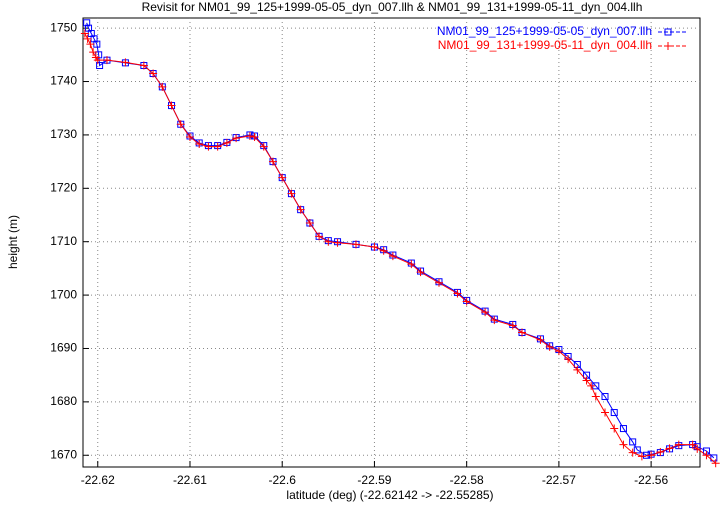 Image resolution: width=721 pixels, height=505 pixels. Describe the element at coordinates (190, 480) in the screenshot. I see `x-tick-label: -22.61` at that location.